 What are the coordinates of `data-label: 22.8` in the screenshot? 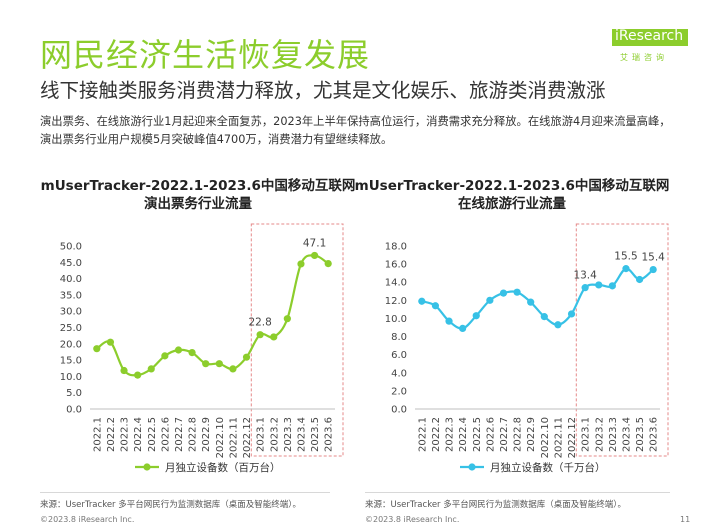 It's located at (259, 323).